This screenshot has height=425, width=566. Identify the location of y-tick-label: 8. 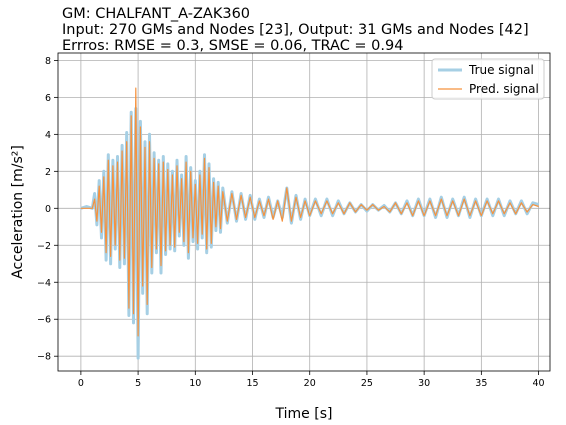
(48, 61).